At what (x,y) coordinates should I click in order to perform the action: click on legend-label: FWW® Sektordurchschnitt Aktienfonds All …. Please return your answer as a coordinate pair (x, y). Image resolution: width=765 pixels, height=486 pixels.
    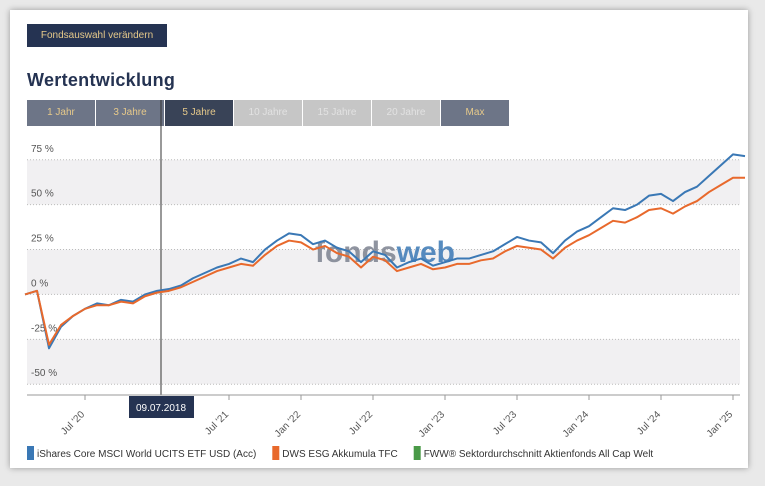
    Looking at the image, I should click on (539, 454).